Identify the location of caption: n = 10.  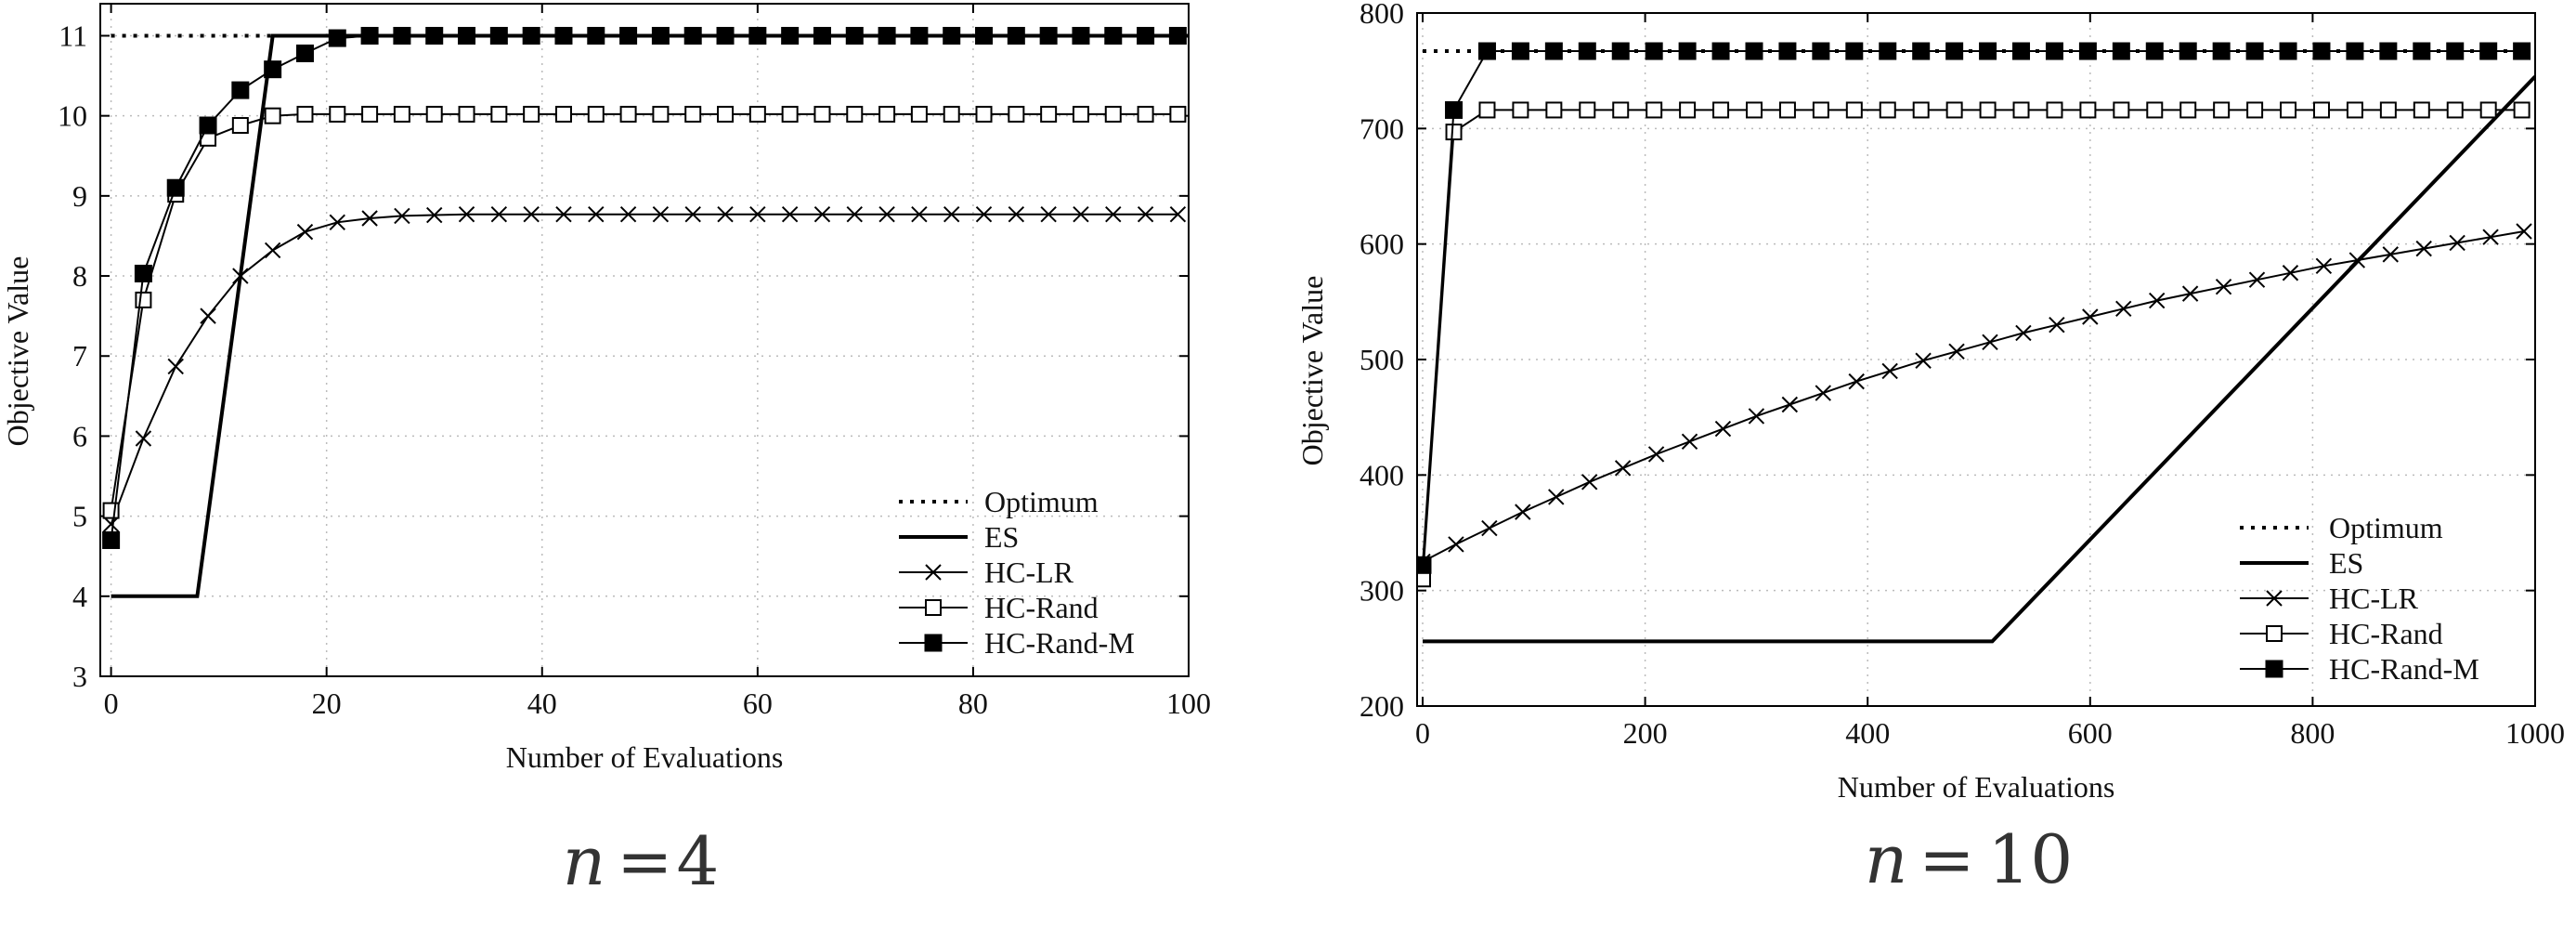
(1969, 859).